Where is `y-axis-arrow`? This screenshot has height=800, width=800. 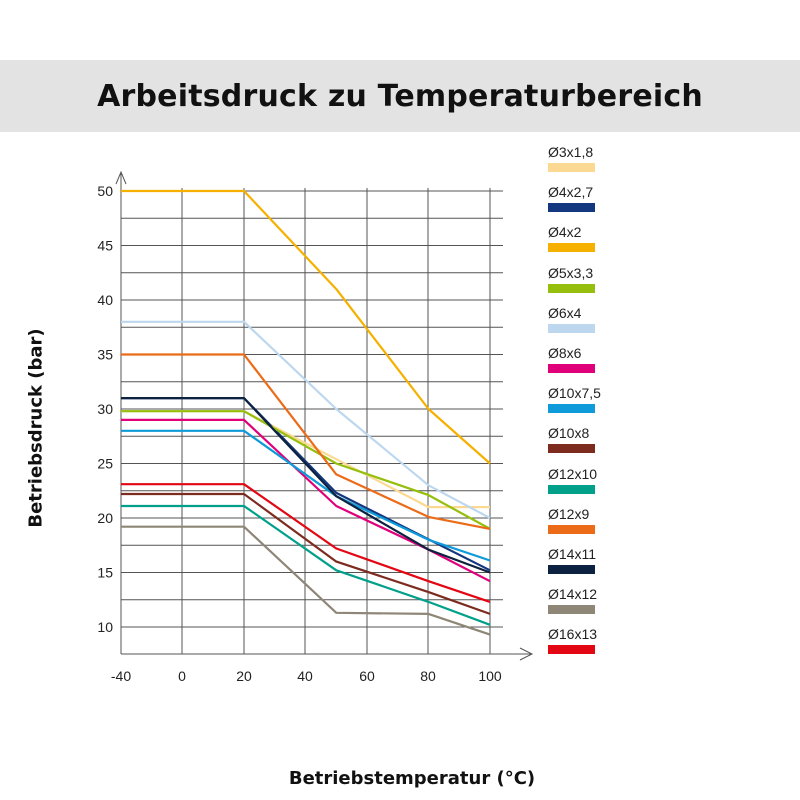
y-axis-arrow is located at coordinates (121, 177).